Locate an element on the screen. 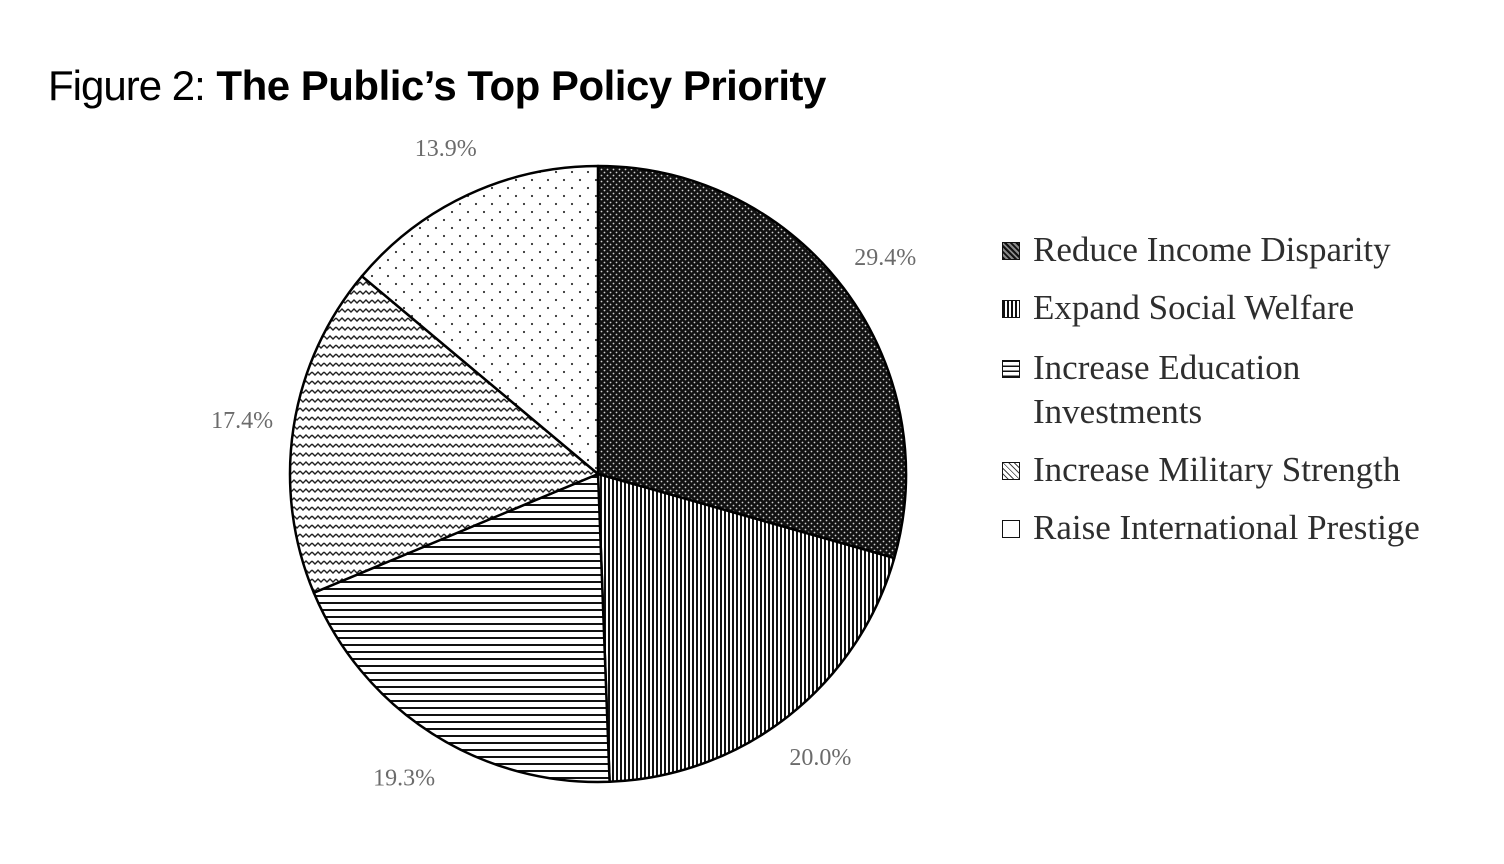  pie-slice-raise-international-prestige is located at coordinates (480, 320).